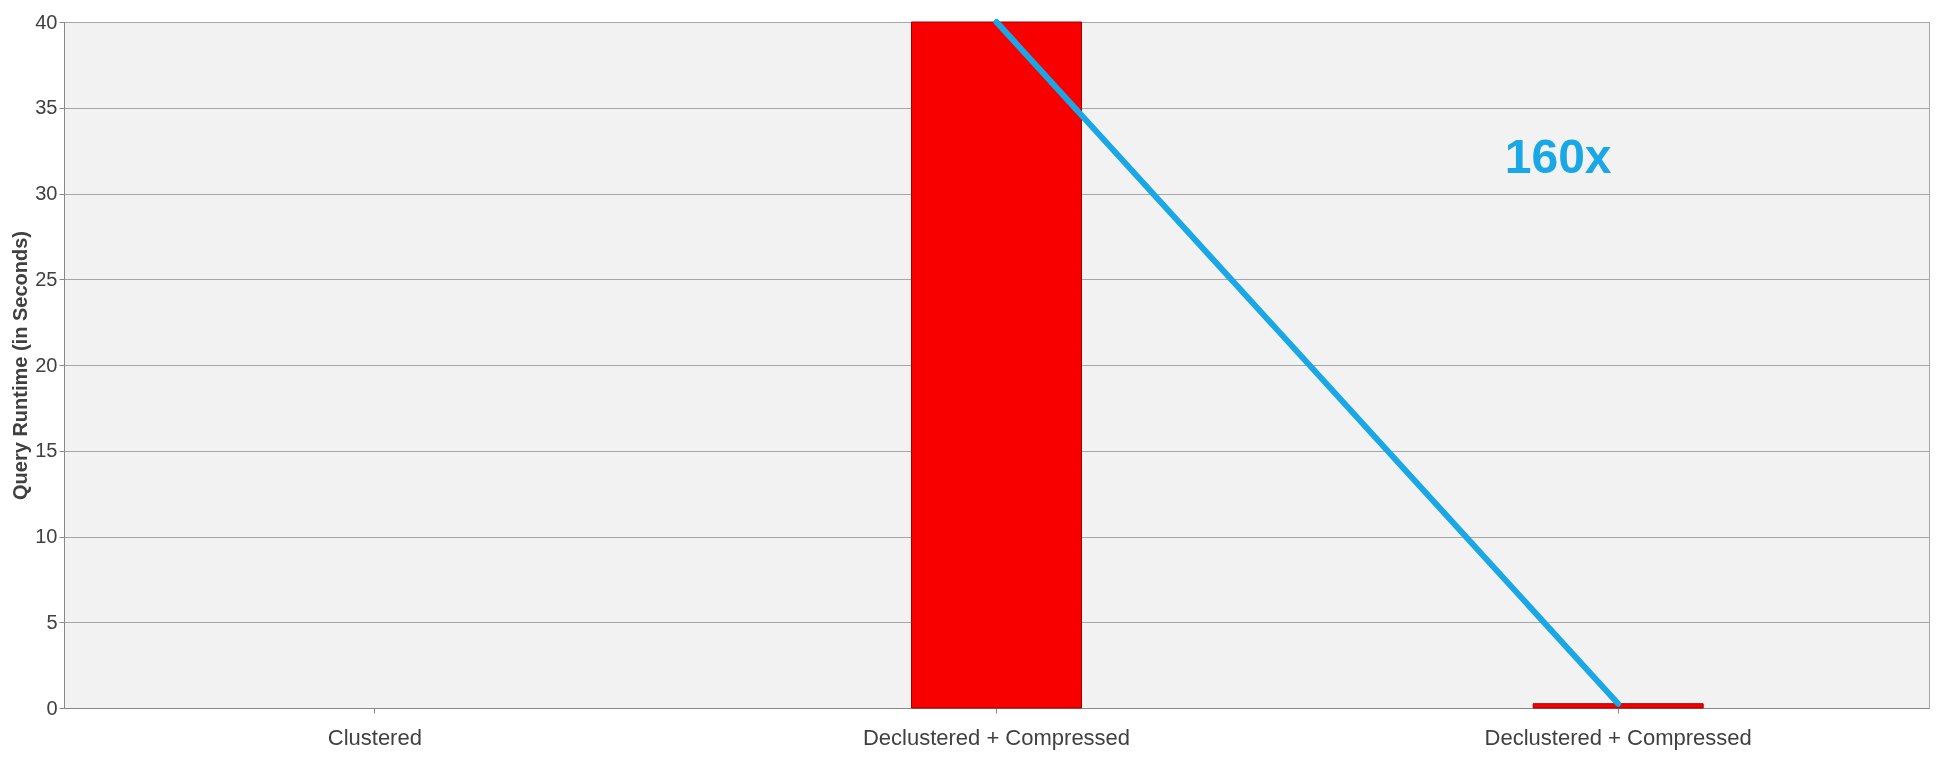 Image resolution: width=1959 pixels, height=778 pixels. I want to click on y-tick-label: 20, so click(46, 364).